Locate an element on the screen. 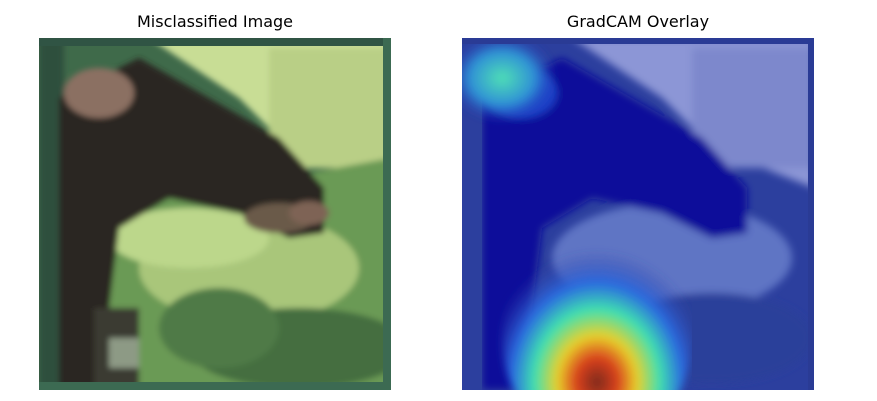 The height and width of the screenshot is (401, 877). panel-title-gradcam: GradCAM Overlay is located at coordinates (638, 21).